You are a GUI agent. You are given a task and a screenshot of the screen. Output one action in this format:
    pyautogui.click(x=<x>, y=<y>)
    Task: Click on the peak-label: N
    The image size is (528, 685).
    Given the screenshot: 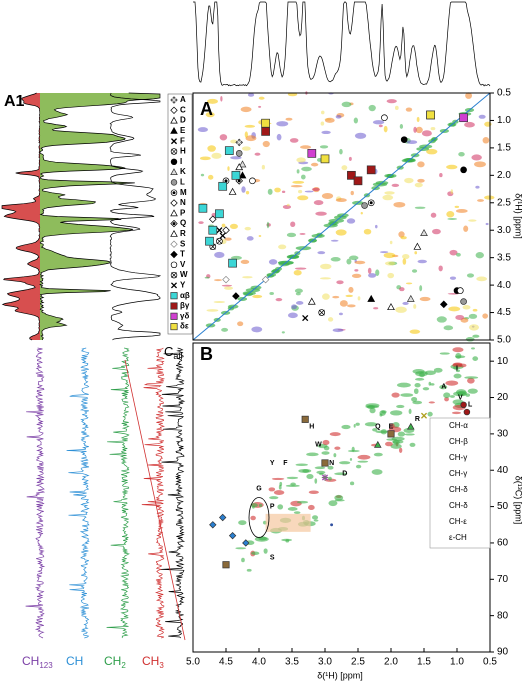 What is the action you would take?
    pyautogui.click(x=331, y=463)
    